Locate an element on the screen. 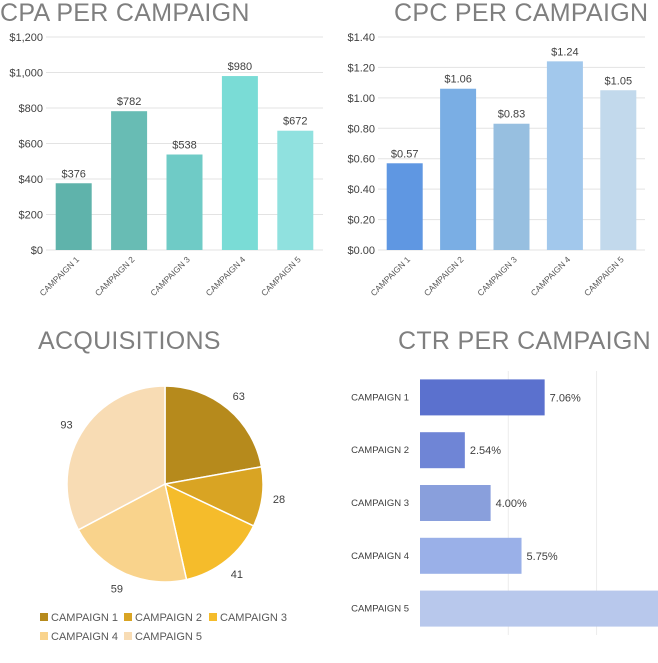  legend-item-campaign-1: CAMPAIGN 1 is located at coordinates (79, 618).